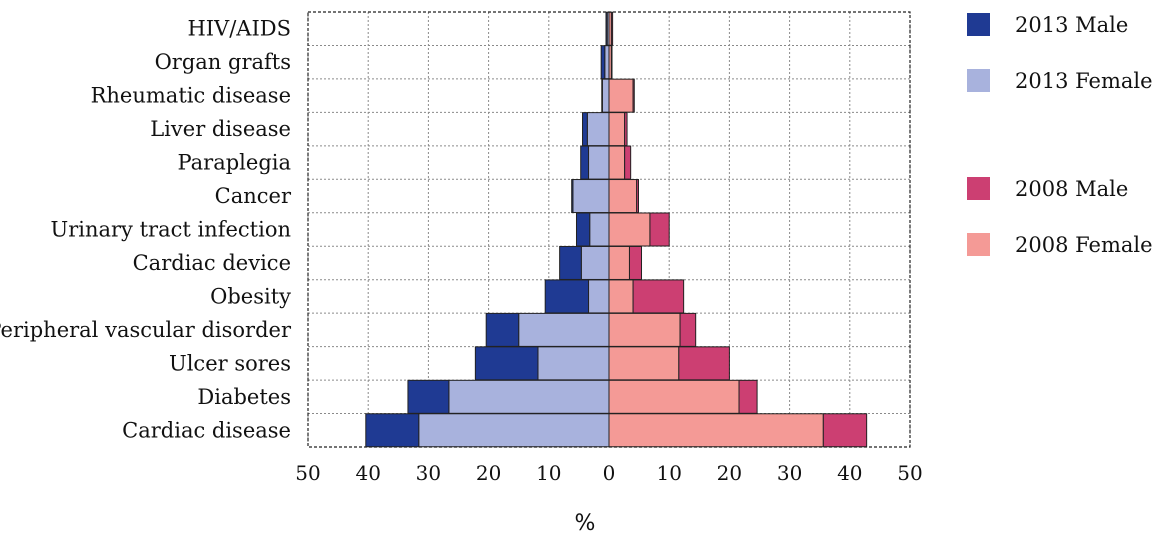  Describe the element at coordinates (171, 230) in the screenshot. I see `category-label: Urinary tract infection` at that location.